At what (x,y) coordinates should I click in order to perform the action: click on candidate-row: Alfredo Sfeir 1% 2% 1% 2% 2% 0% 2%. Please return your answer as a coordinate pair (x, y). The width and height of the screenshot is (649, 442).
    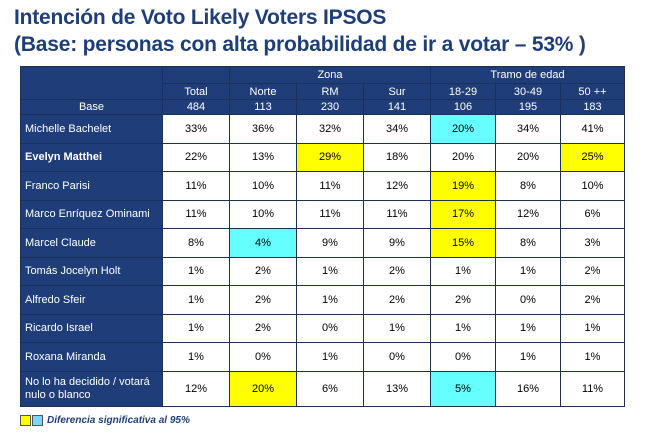
    Looking at the image, I should click on (322, 300).